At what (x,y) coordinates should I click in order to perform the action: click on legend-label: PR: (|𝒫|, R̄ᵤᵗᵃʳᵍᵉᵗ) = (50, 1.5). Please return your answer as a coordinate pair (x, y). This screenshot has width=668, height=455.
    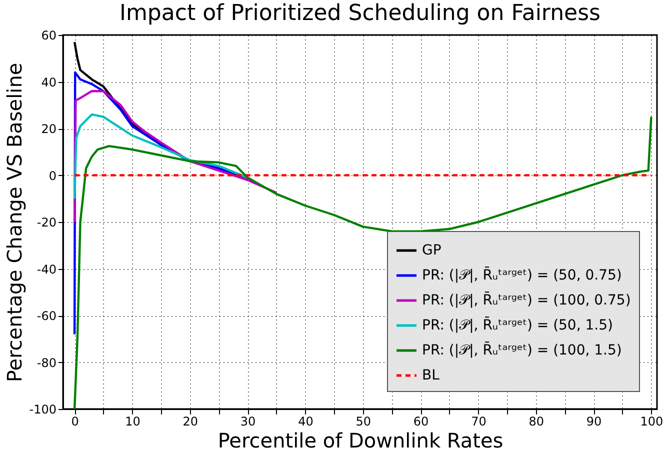
    Looking at the image, I should click on (517, 325).